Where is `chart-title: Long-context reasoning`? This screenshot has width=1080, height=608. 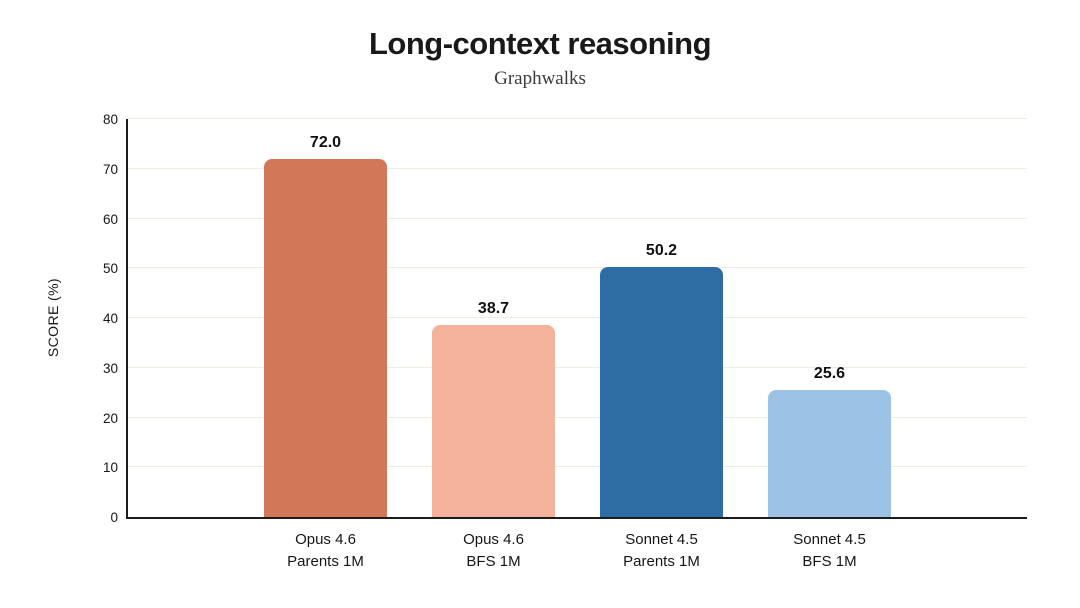
chart-title: Long-context reasoning is located at coordinates (540, 43).